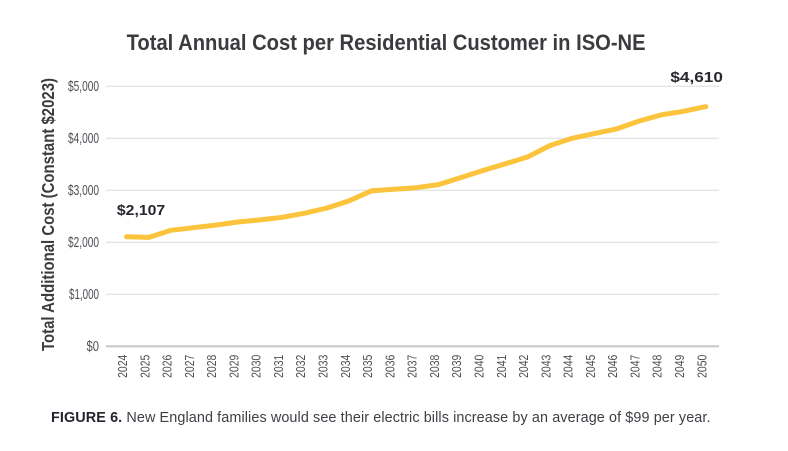  I want to click on svg-text:Total Additional Cost (Constan: Total Additional Cost (Constant $2023), so click(48, 214).